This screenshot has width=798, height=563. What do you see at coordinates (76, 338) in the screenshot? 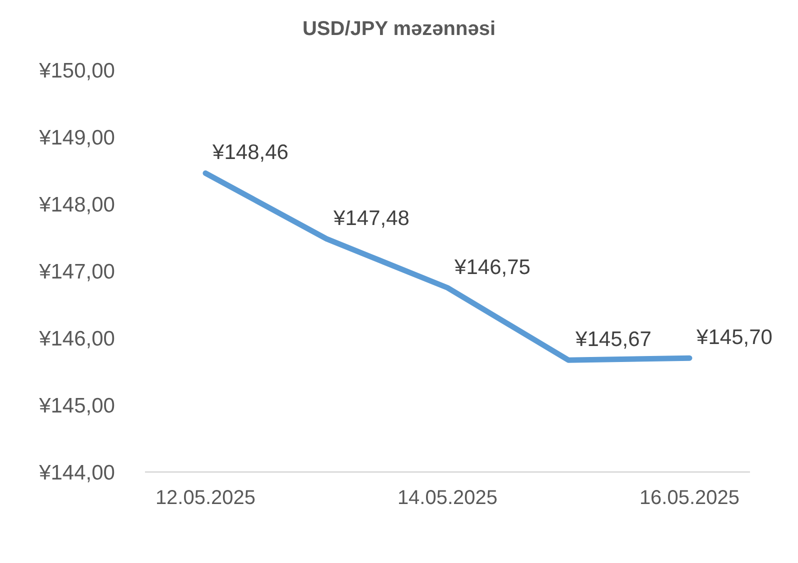
I see `y-tick-label: ¥146,00` at bounding box center [76, 338].